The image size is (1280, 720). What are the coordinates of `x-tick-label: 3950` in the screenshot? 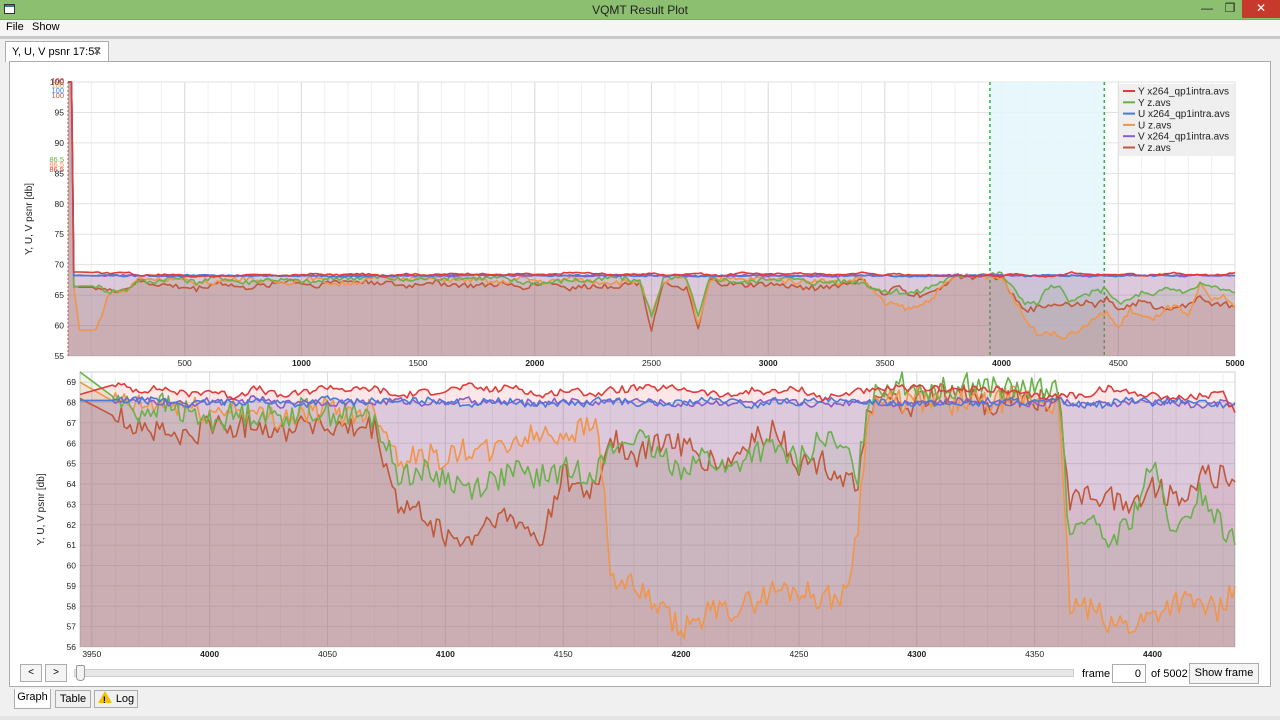 It's located at (91, 654).